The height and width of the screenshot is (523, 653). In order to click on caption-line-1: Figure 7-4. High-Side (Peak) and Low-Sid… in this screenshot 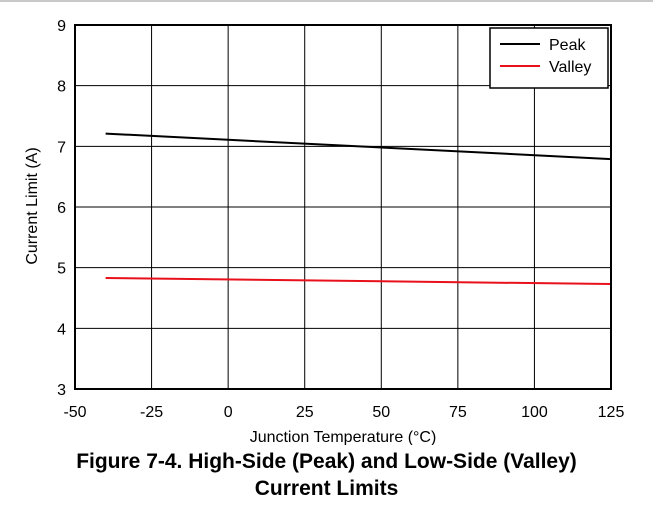, I will do `click(326, 461)`.